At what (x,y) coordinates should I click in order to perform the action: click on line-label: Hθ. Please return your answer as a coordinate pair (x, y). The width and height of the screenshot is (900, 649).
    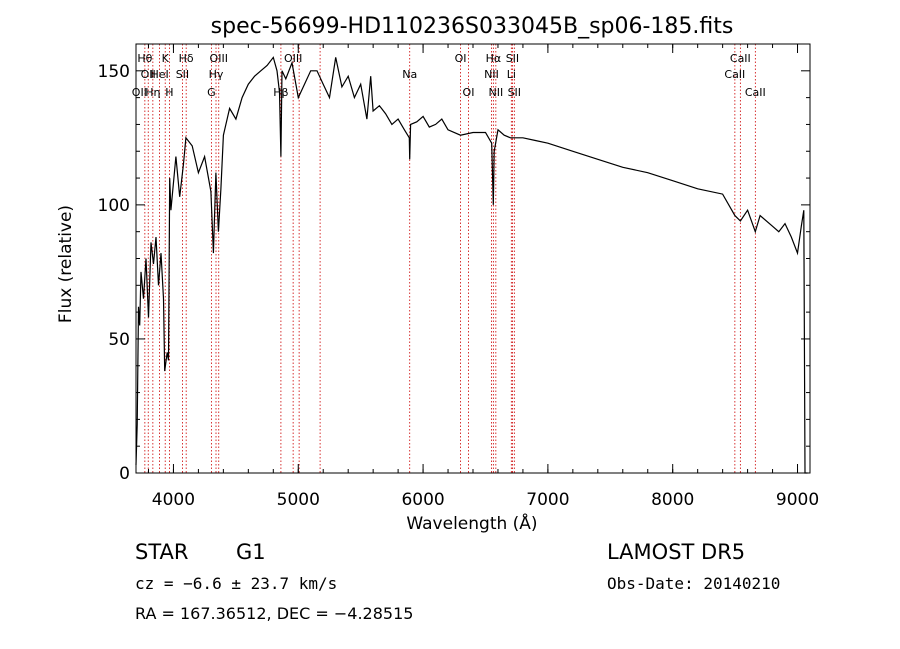
    Looking at the image, I should click on (144, 58).